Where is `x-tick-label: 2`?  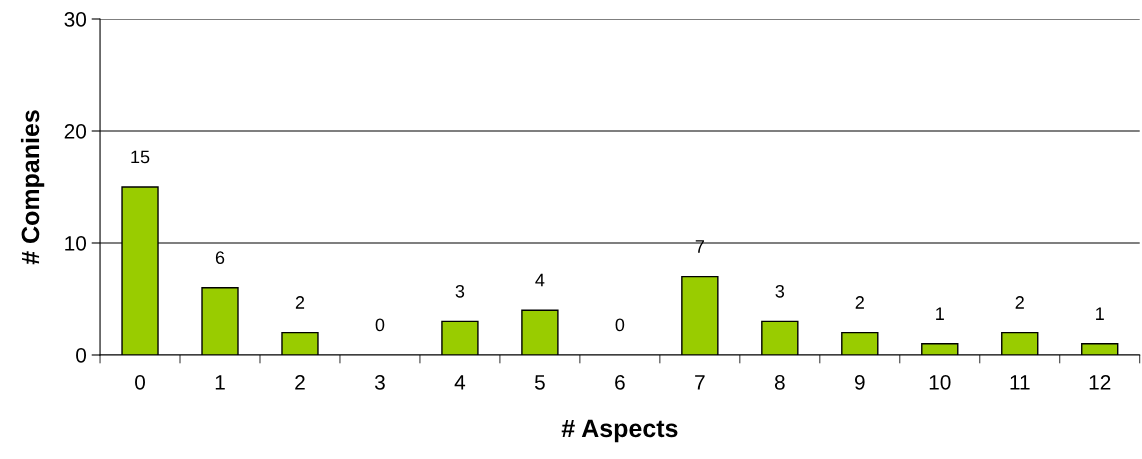 x-tick-label: 2 is located at coordinates (300, 382).